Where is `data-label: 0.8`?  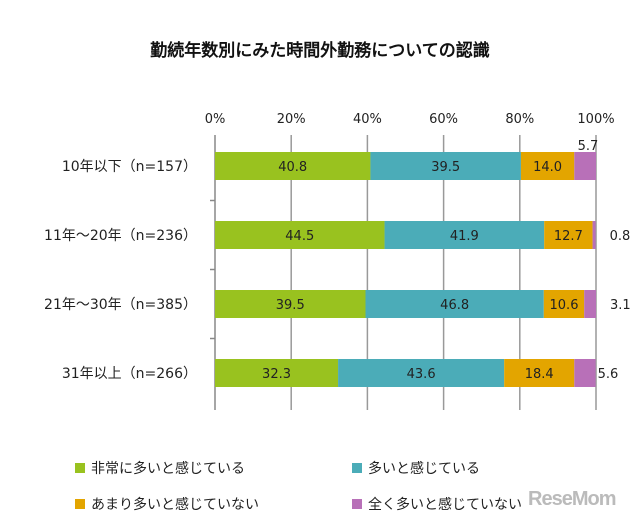 data-label: 0.8 is located at coordinates (620, 236).